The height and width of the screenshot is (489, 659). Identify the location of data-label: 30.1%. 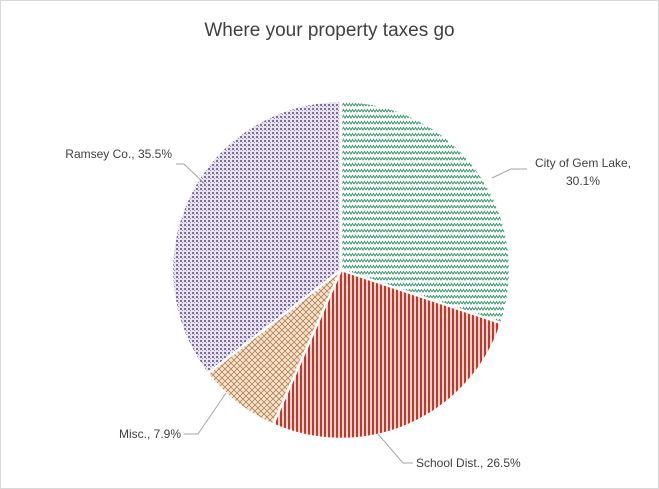
(583, 181).